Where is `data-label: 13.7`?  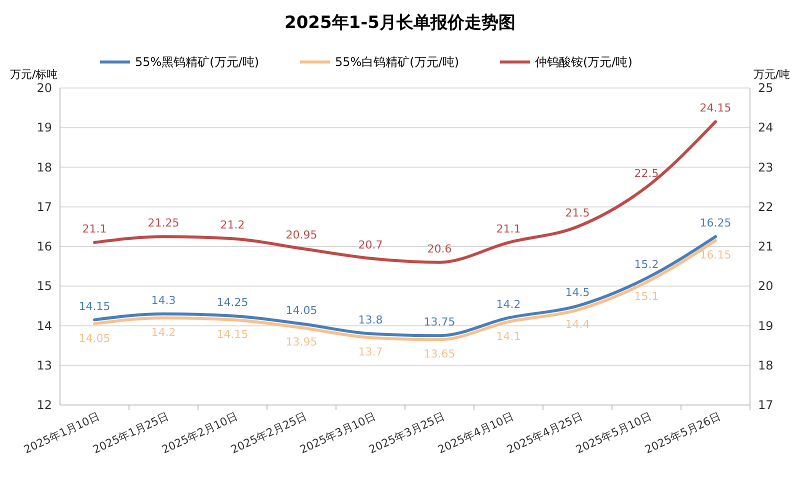
data-label: 13.7 is located at coordinates (370, 352).